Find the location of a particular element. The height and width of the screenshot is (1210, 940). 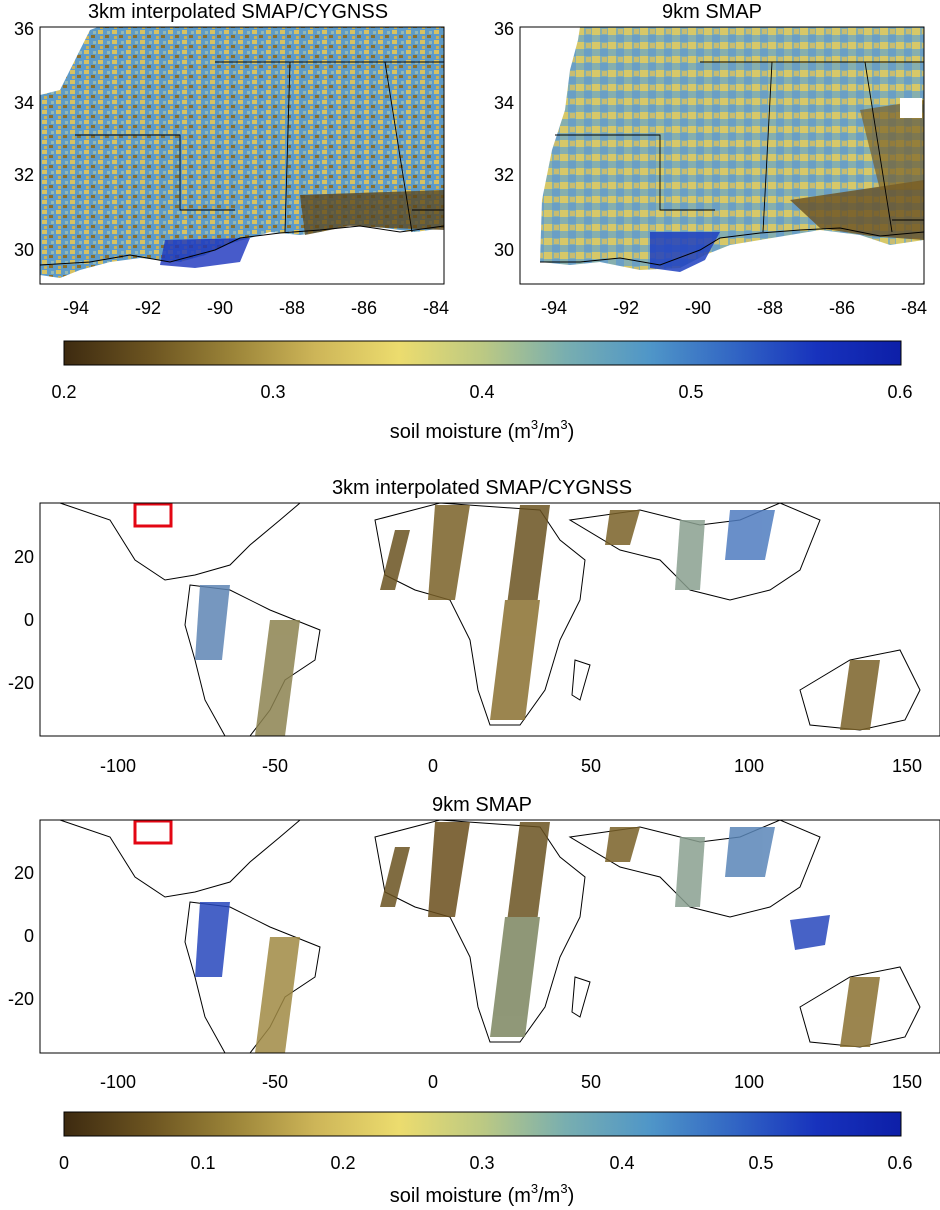

regional-right-frame is located at coordinates (722, 155).